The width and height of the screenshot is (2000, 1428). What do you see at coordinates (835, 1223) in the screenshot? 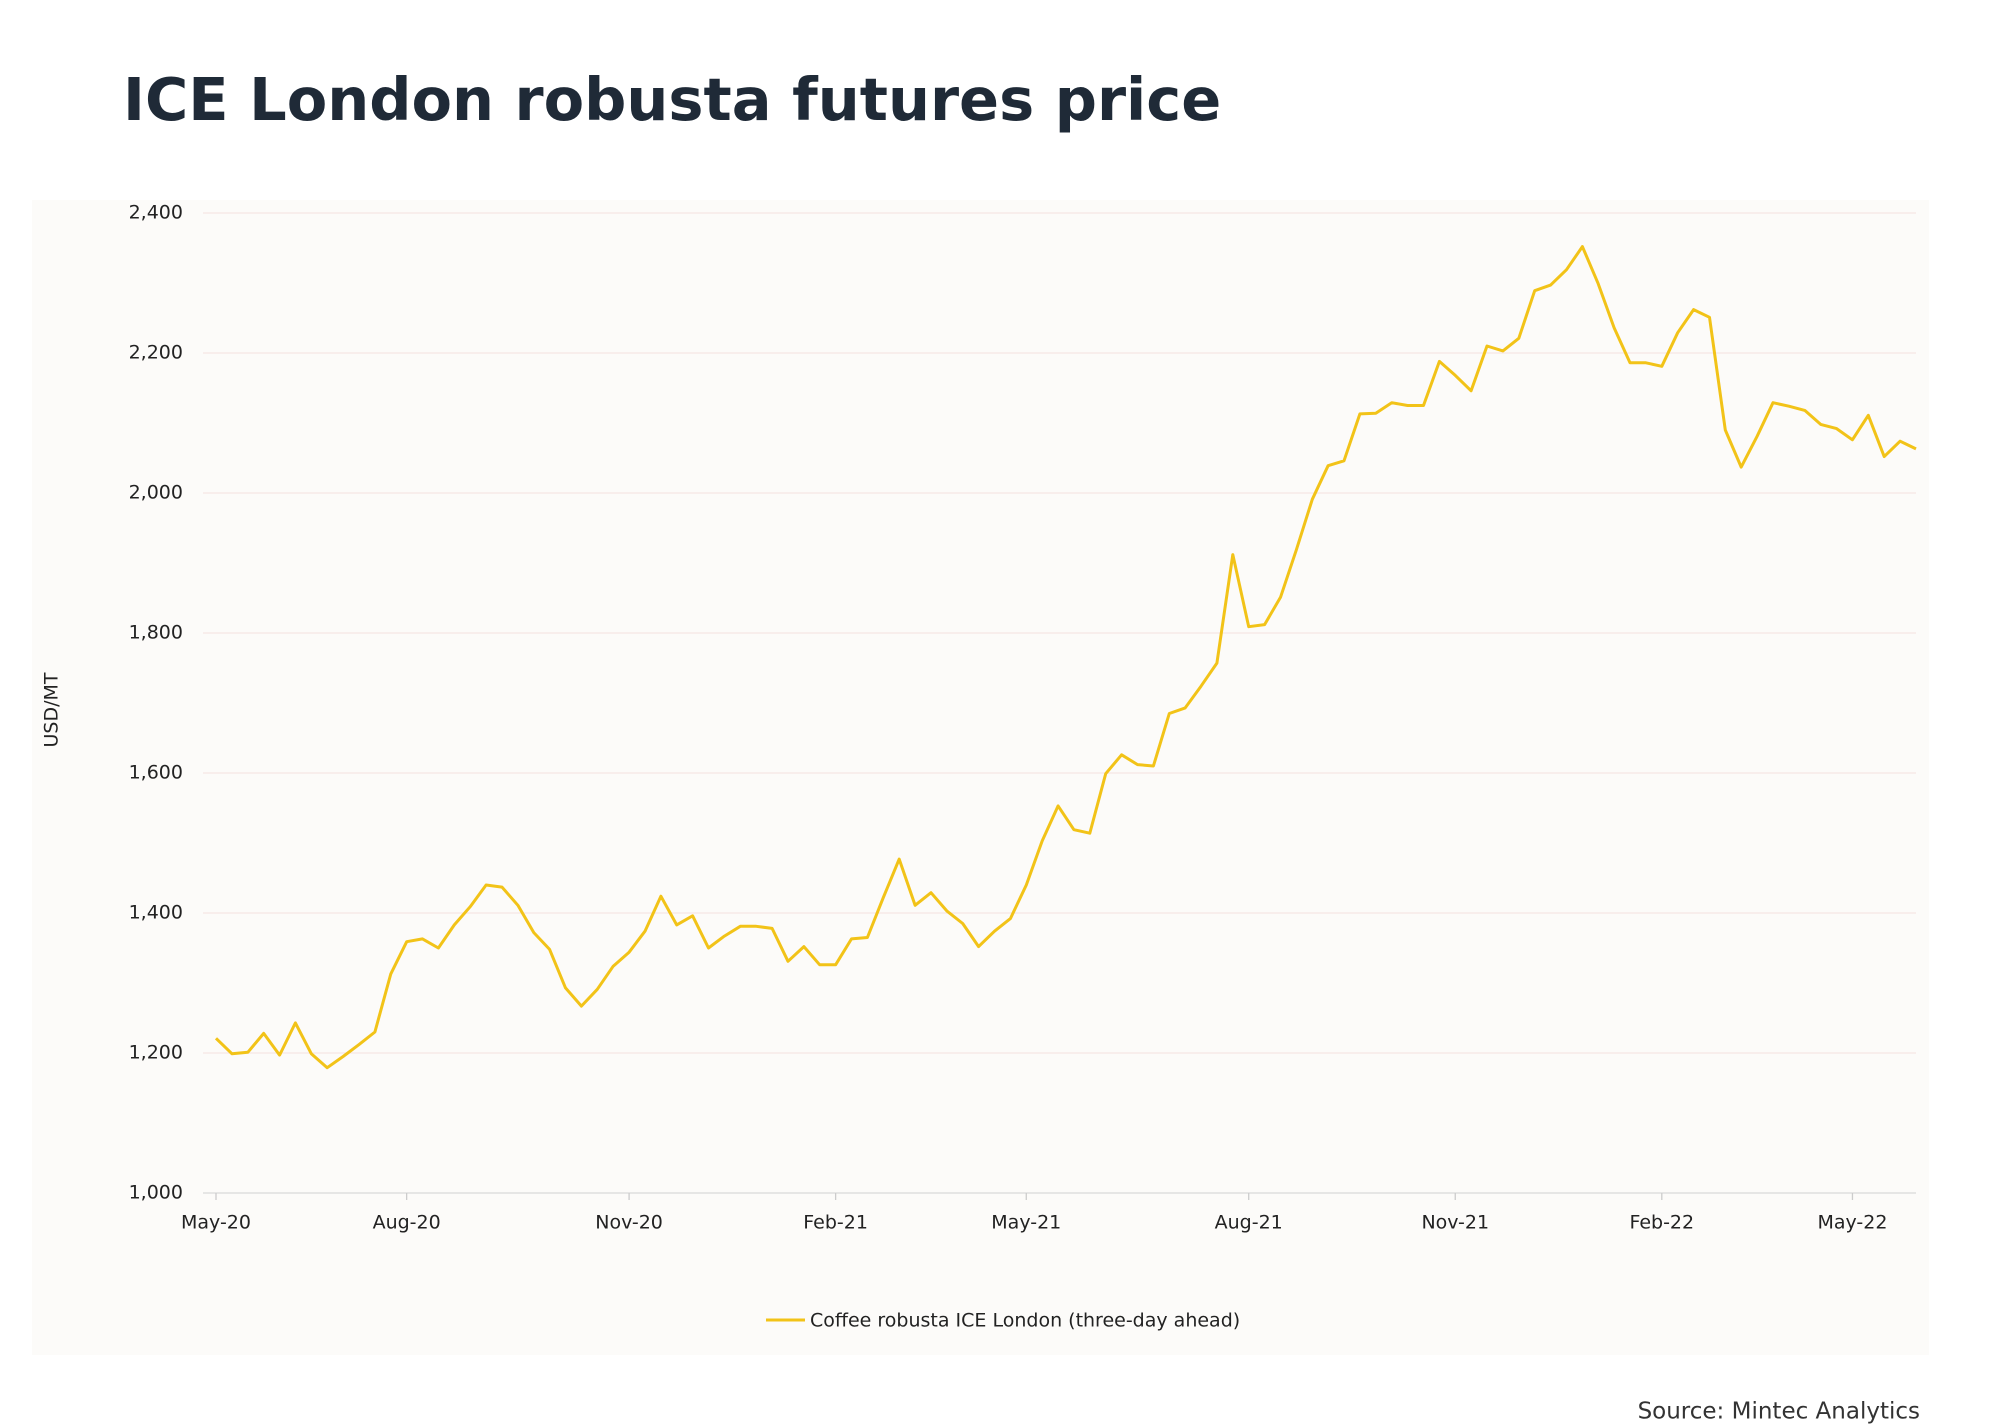
I see `x-tick-label: Feb-21` at bounding box center [835, 1223].